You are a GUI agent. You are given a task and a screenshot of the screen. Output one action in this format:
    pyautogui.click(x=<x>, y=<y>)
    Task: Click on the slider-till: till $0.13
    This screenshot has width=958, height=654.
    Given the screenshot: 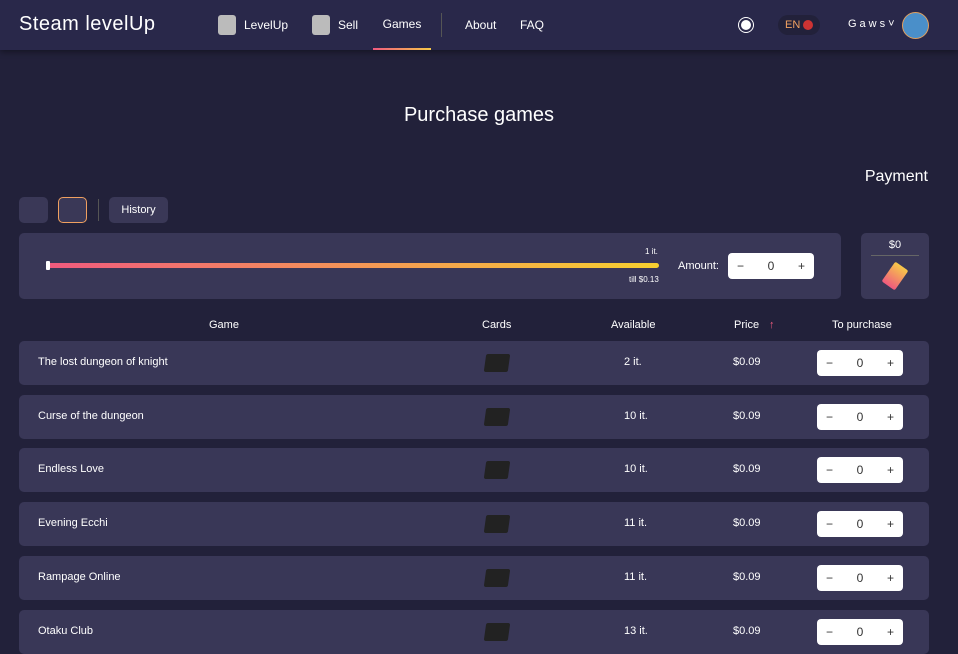 What is the action you would take?
    pyautogui.click(x=644, y=279)
    